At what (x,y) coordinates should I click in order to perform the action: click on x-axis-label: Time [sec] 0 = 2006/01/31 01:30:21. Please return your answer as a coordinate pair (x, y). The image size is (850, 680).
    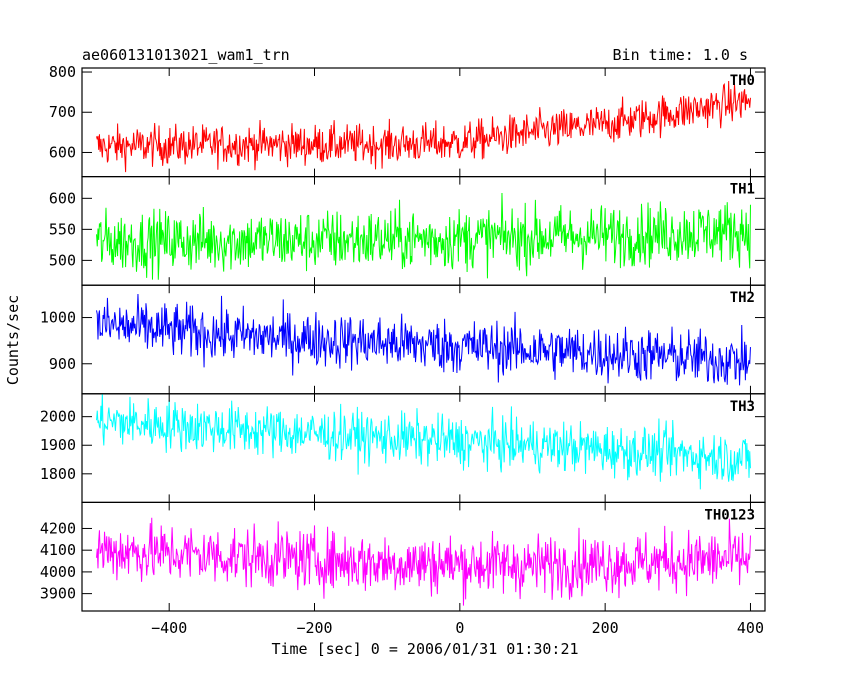
    Looking at the image, I should click on (424, 649).